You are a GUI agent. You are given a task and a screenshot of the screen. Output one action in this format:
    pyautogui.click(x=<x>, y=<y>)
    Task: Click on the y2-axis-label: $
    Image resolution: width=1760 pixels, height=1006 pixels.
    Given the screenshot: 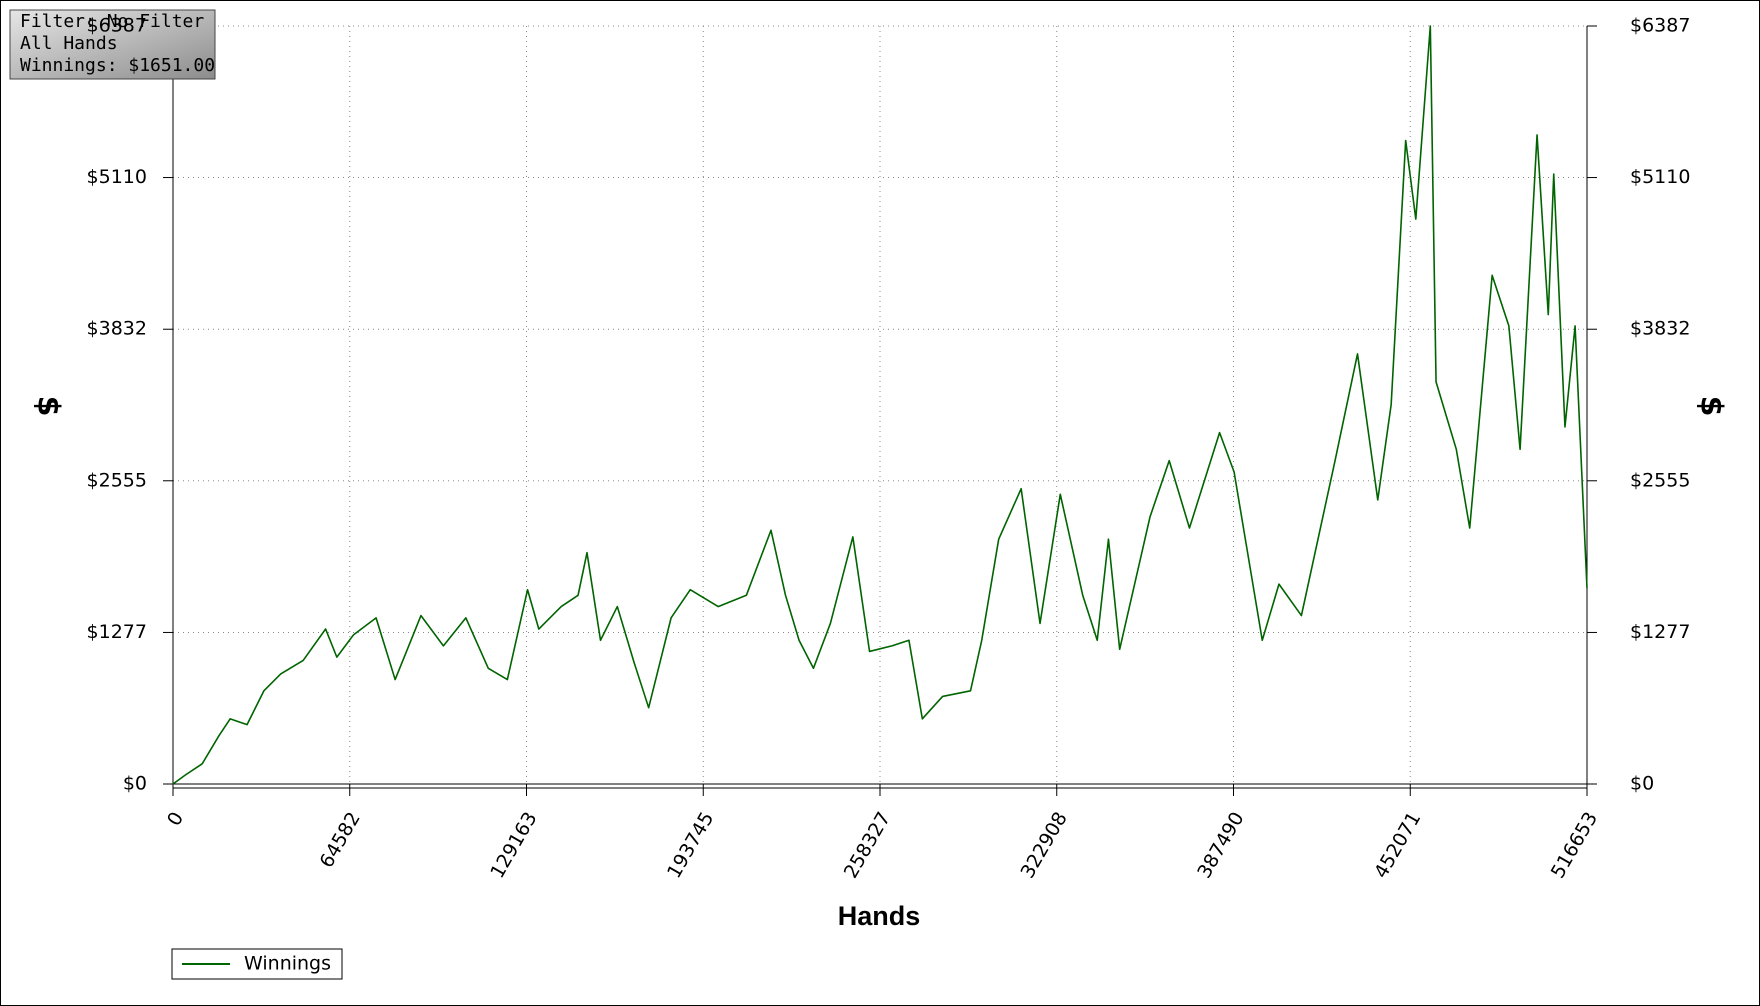 What is the action you would take?
    pyautogui.click(x=1711, y=406)
    